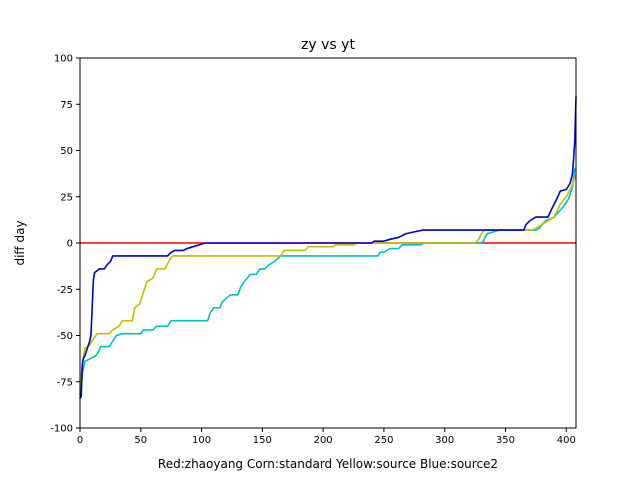  Describe the element at coordinates (140, 440) in the screenshot. I see `x-tick-label-1: 50` at that location.